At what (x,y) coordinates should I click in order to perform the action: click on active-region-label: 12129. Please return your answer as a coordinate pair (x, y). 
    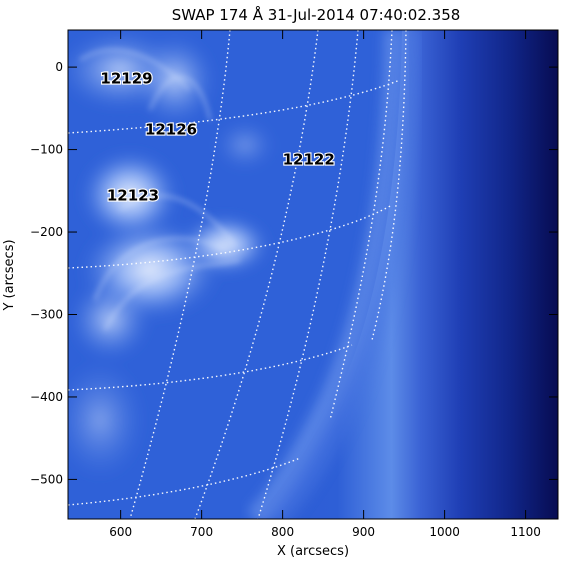
    Looking at the image, I should click on (126, 79).